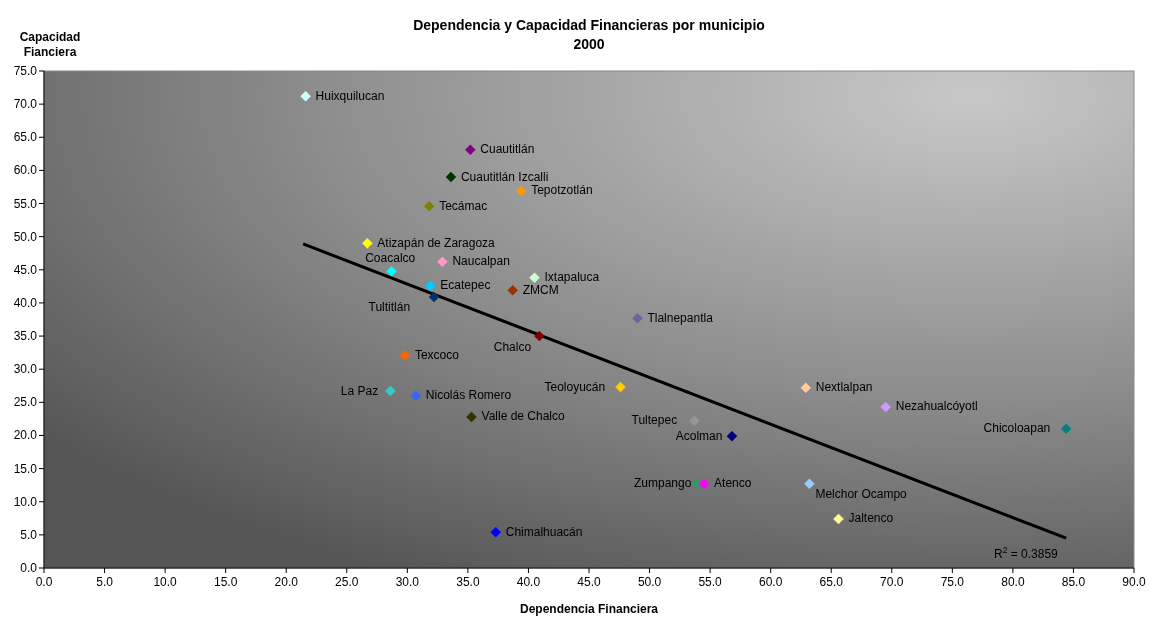 This screenshot has height=617, width=1149. What do you see at coordinates (25, 369) in the screenshot?
I see `y-tick-label: 30.0` at bounding box center [25, 369].